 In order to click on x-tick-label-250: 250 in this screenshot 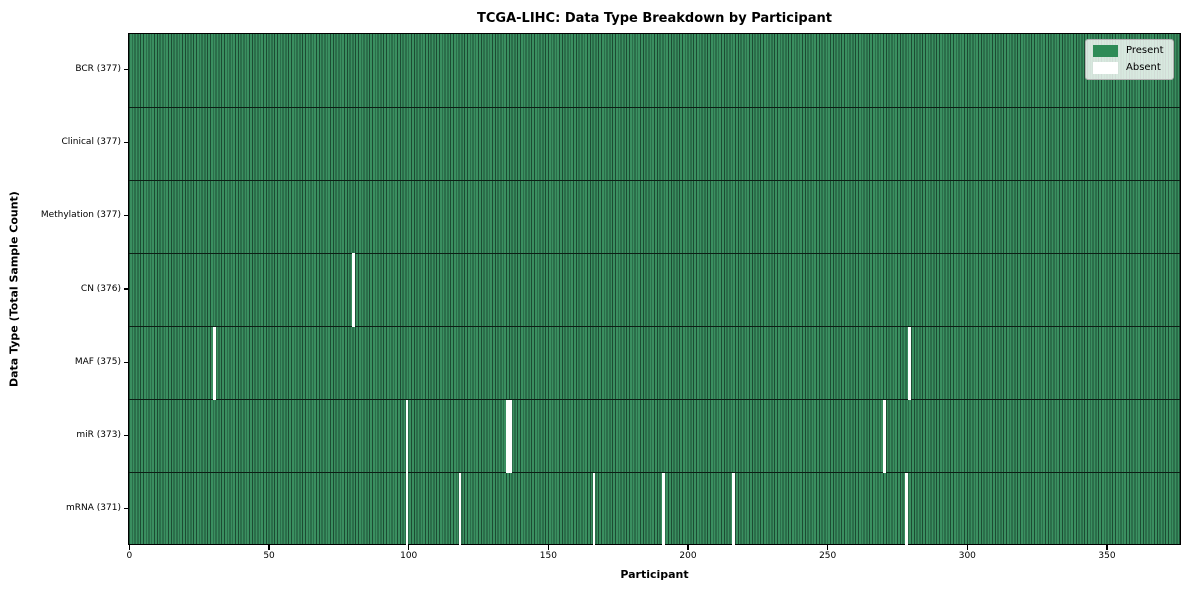, I will do `click(828, 556)`.